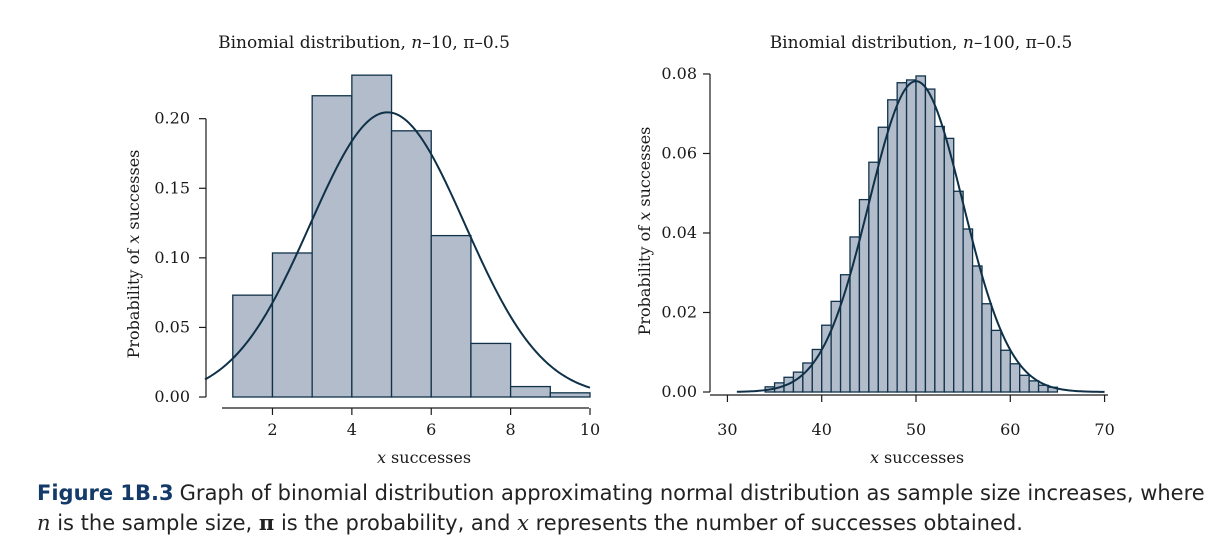 The height and width of the screenshot is (554, 1224). What do you see at coordinates (133, 239) in the screenshot?
I see `chart-1-y-label-var: x` at bounding box center [133, 239].